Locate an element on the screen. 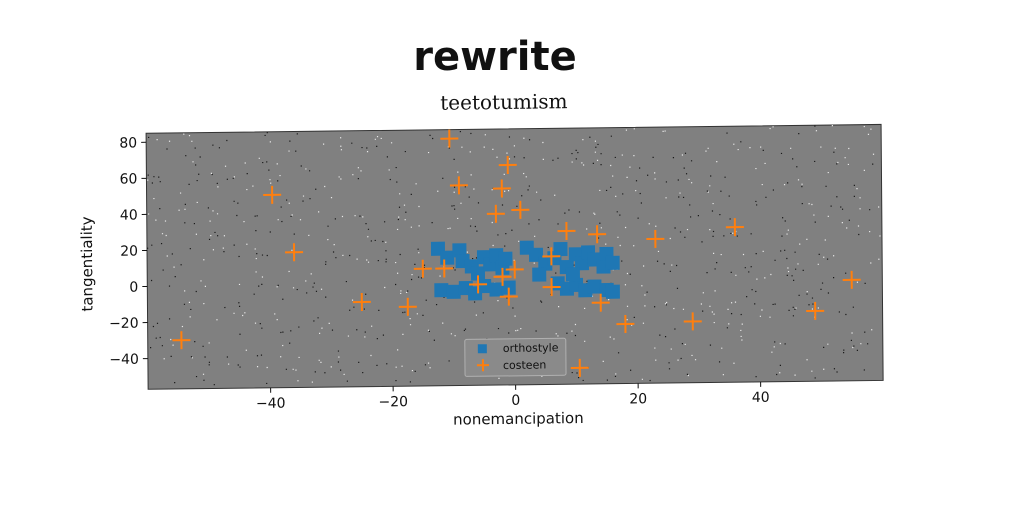 The width and height of the screenshot is (1024, 512). y-tick-label: 0 is located at coordinates (133, 288).